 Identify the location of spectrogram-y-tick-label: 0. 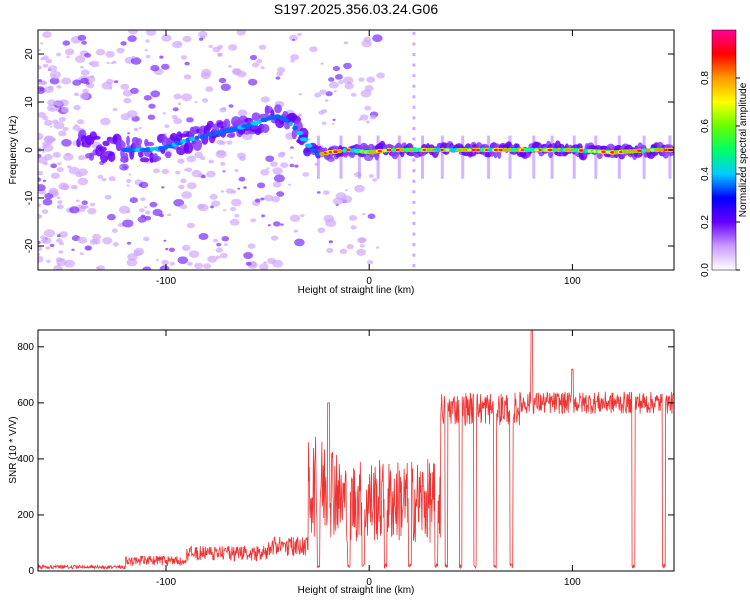
(29, 150).